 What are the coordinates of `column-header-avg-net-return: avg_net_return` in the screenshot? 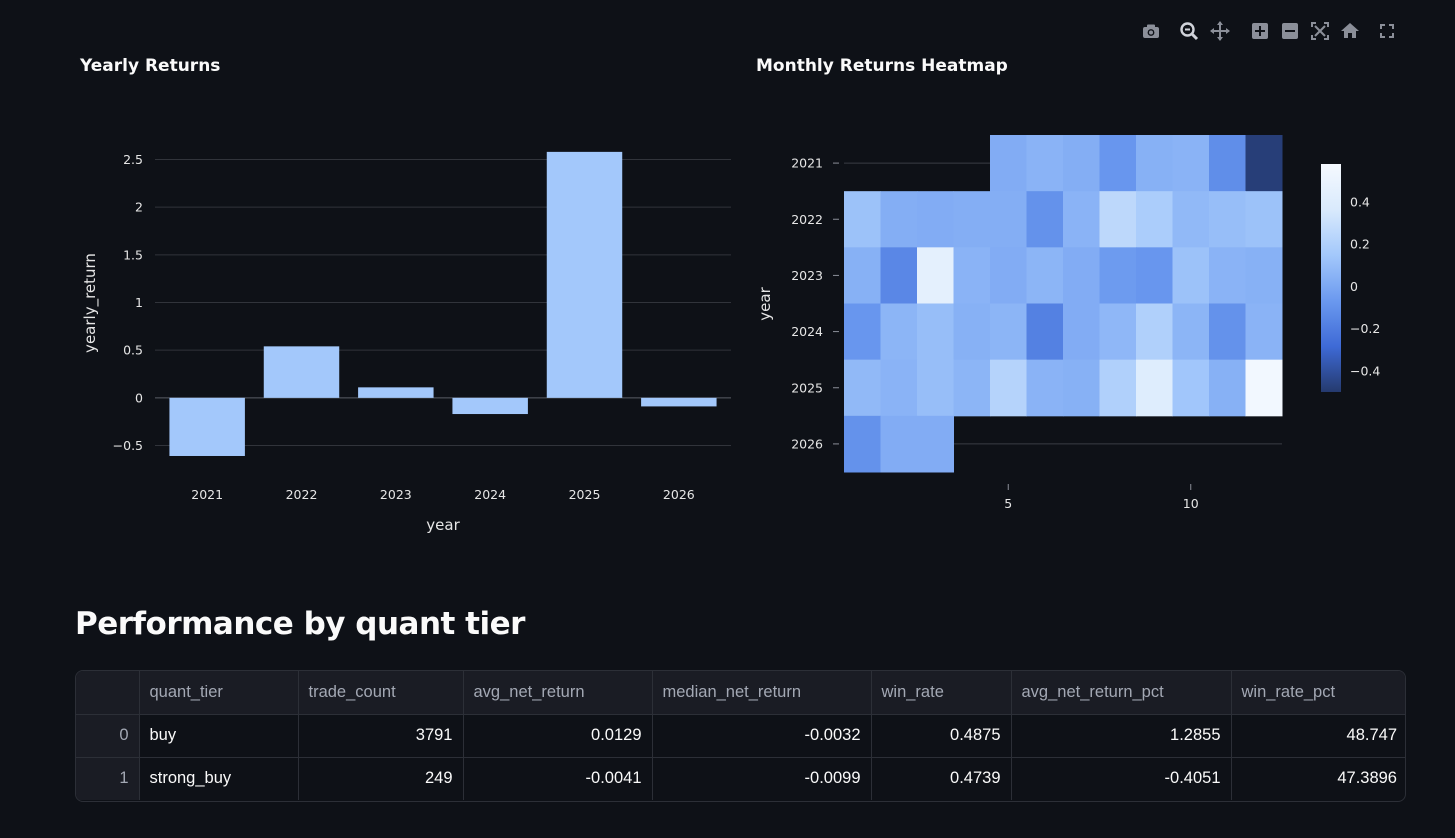 It's located at (558, 693).